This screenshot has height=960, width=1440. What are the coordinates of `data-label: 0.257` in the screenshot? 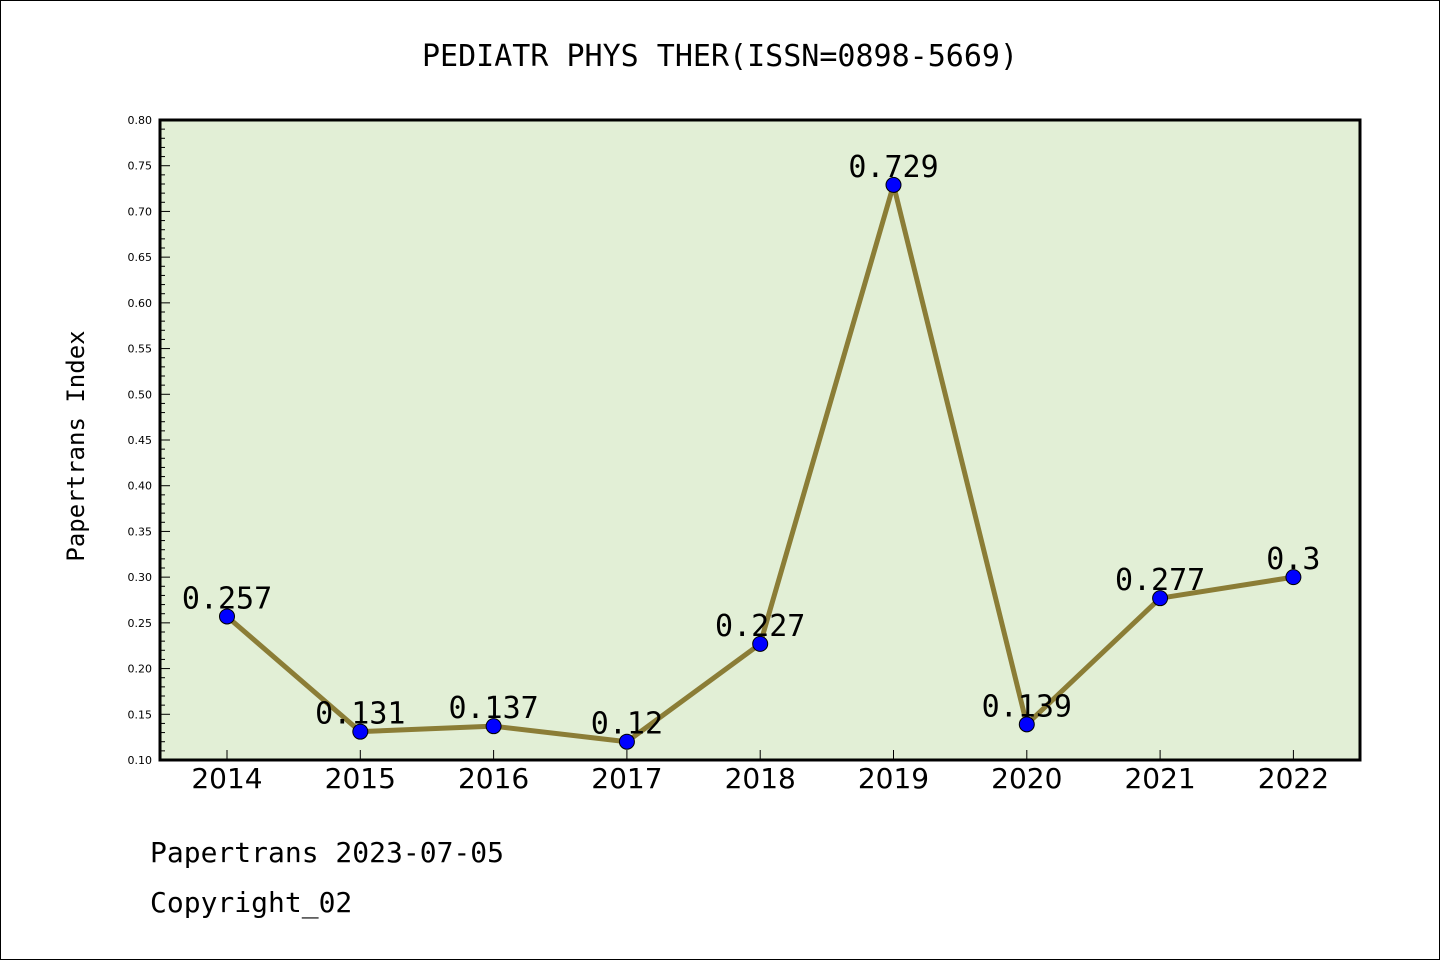 It's located at (227, 598).